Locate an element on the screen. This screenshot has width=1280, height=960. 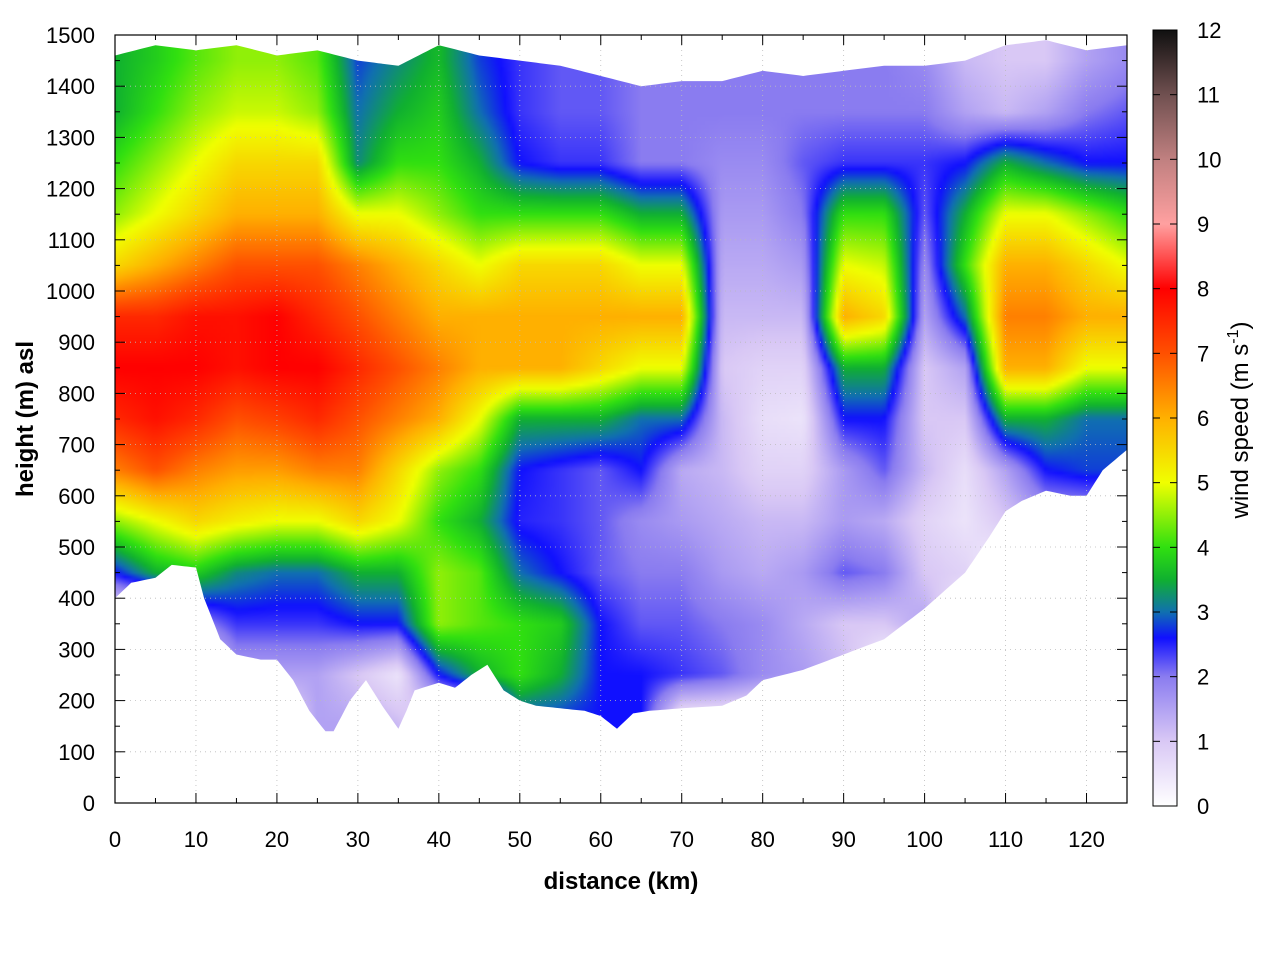
y-tick-label: 1300 is located at coordinates (70, 137).